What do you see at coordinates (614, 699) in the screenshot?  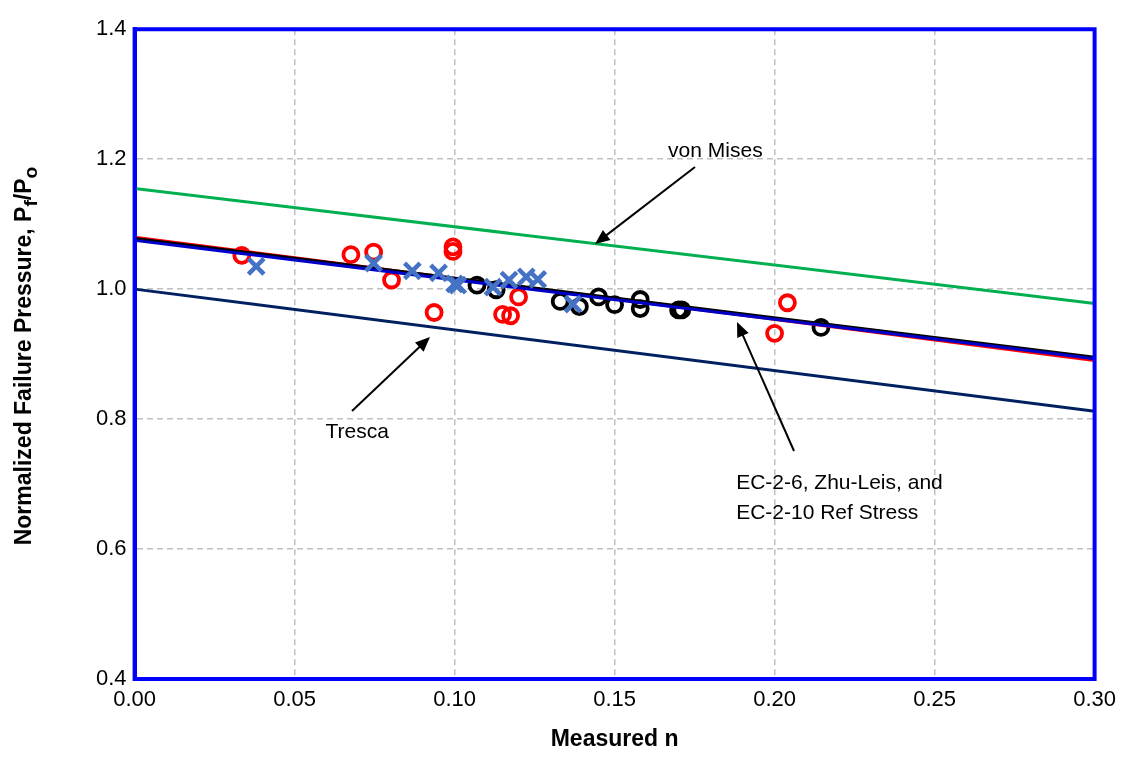 I see `x-tick-label: 0.15` at bounding box center [614, 699].